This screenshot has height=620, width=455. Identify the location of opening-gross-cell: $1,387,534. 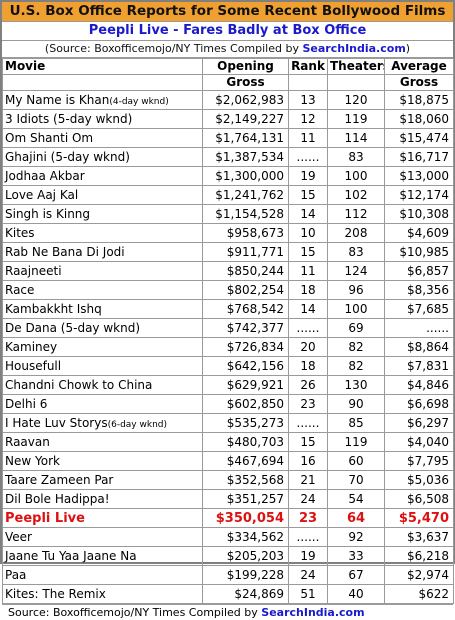
(245, 157).